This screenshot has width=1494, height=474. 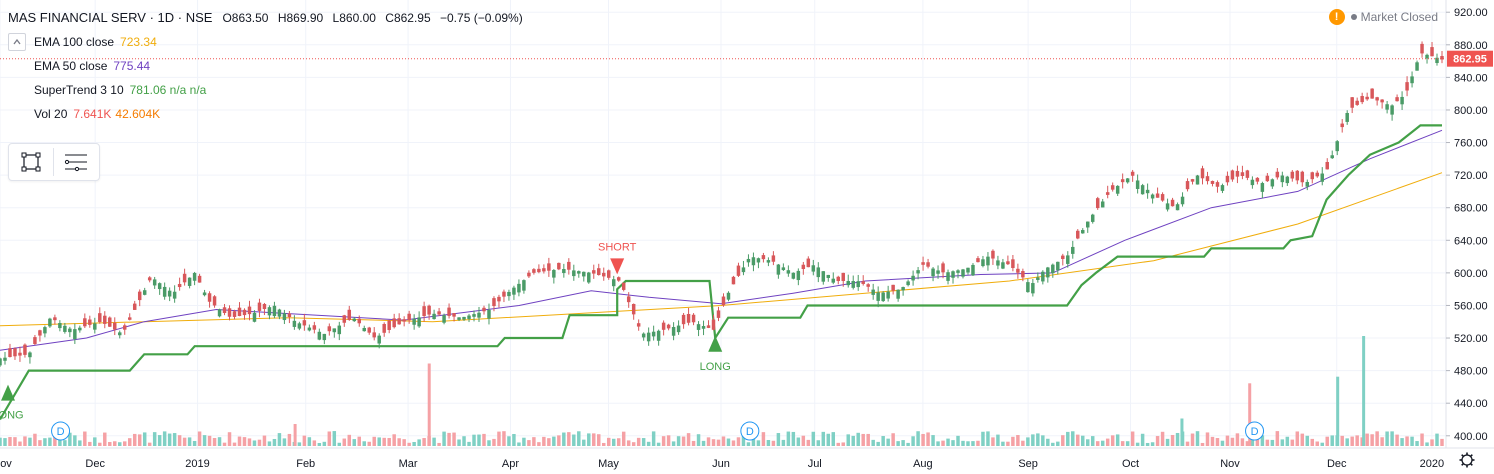 I want to click on market-status: ! Market Closed, so click(x=1383, y=17).